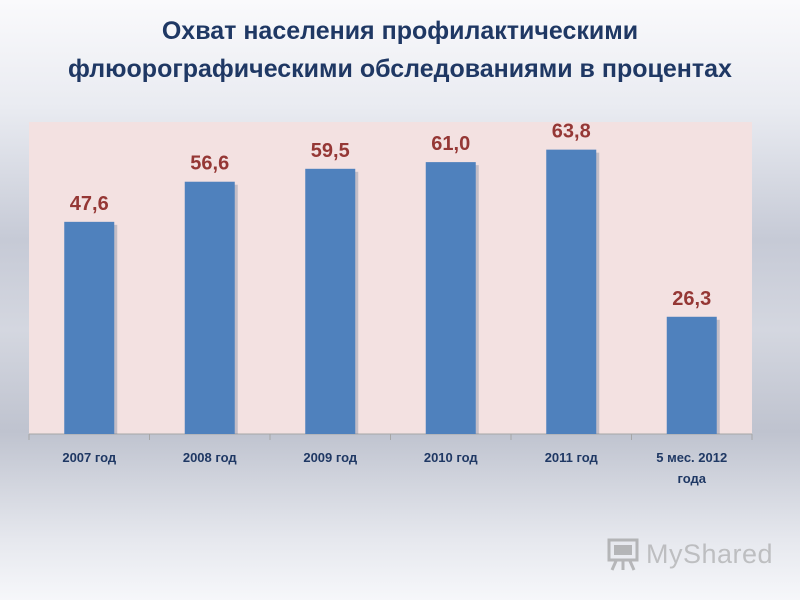  Describe the element at coordinates (691, 468) in the screenshot. I see `x-tick-label-6: 5 мес. 2012 года` at that location.